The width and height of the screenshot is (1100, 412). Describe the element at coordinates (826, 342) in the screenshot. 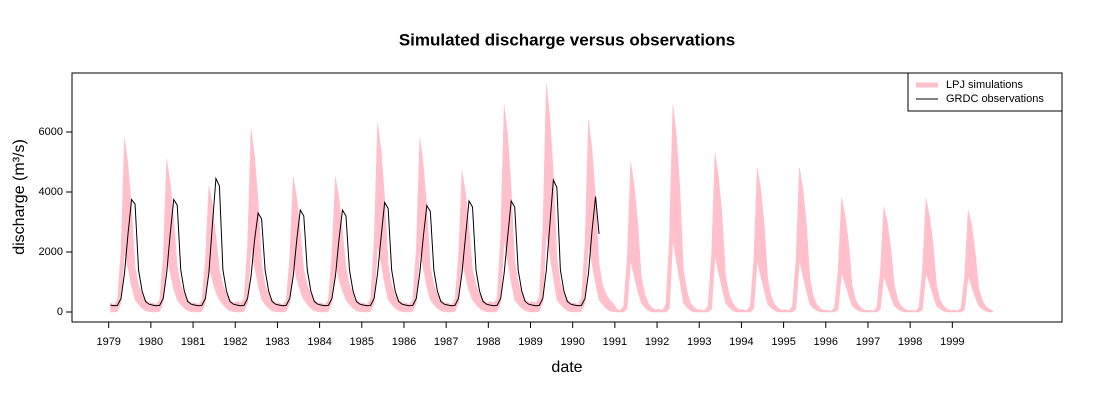

I see `x-tick-label: 1996` at that location.